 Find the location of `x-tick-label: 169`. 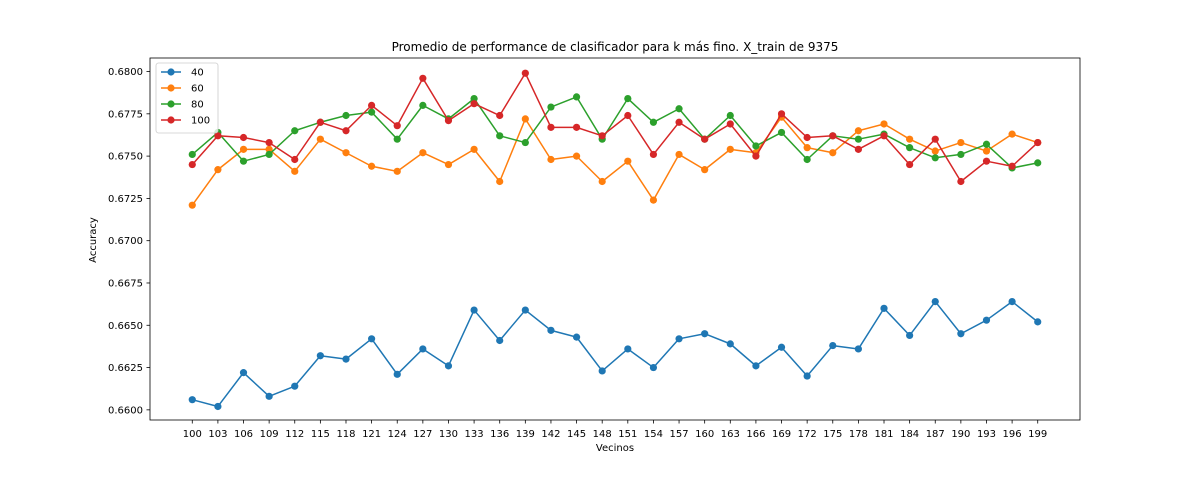

x-tick-label: 169 is located at coordinates (781, 434).